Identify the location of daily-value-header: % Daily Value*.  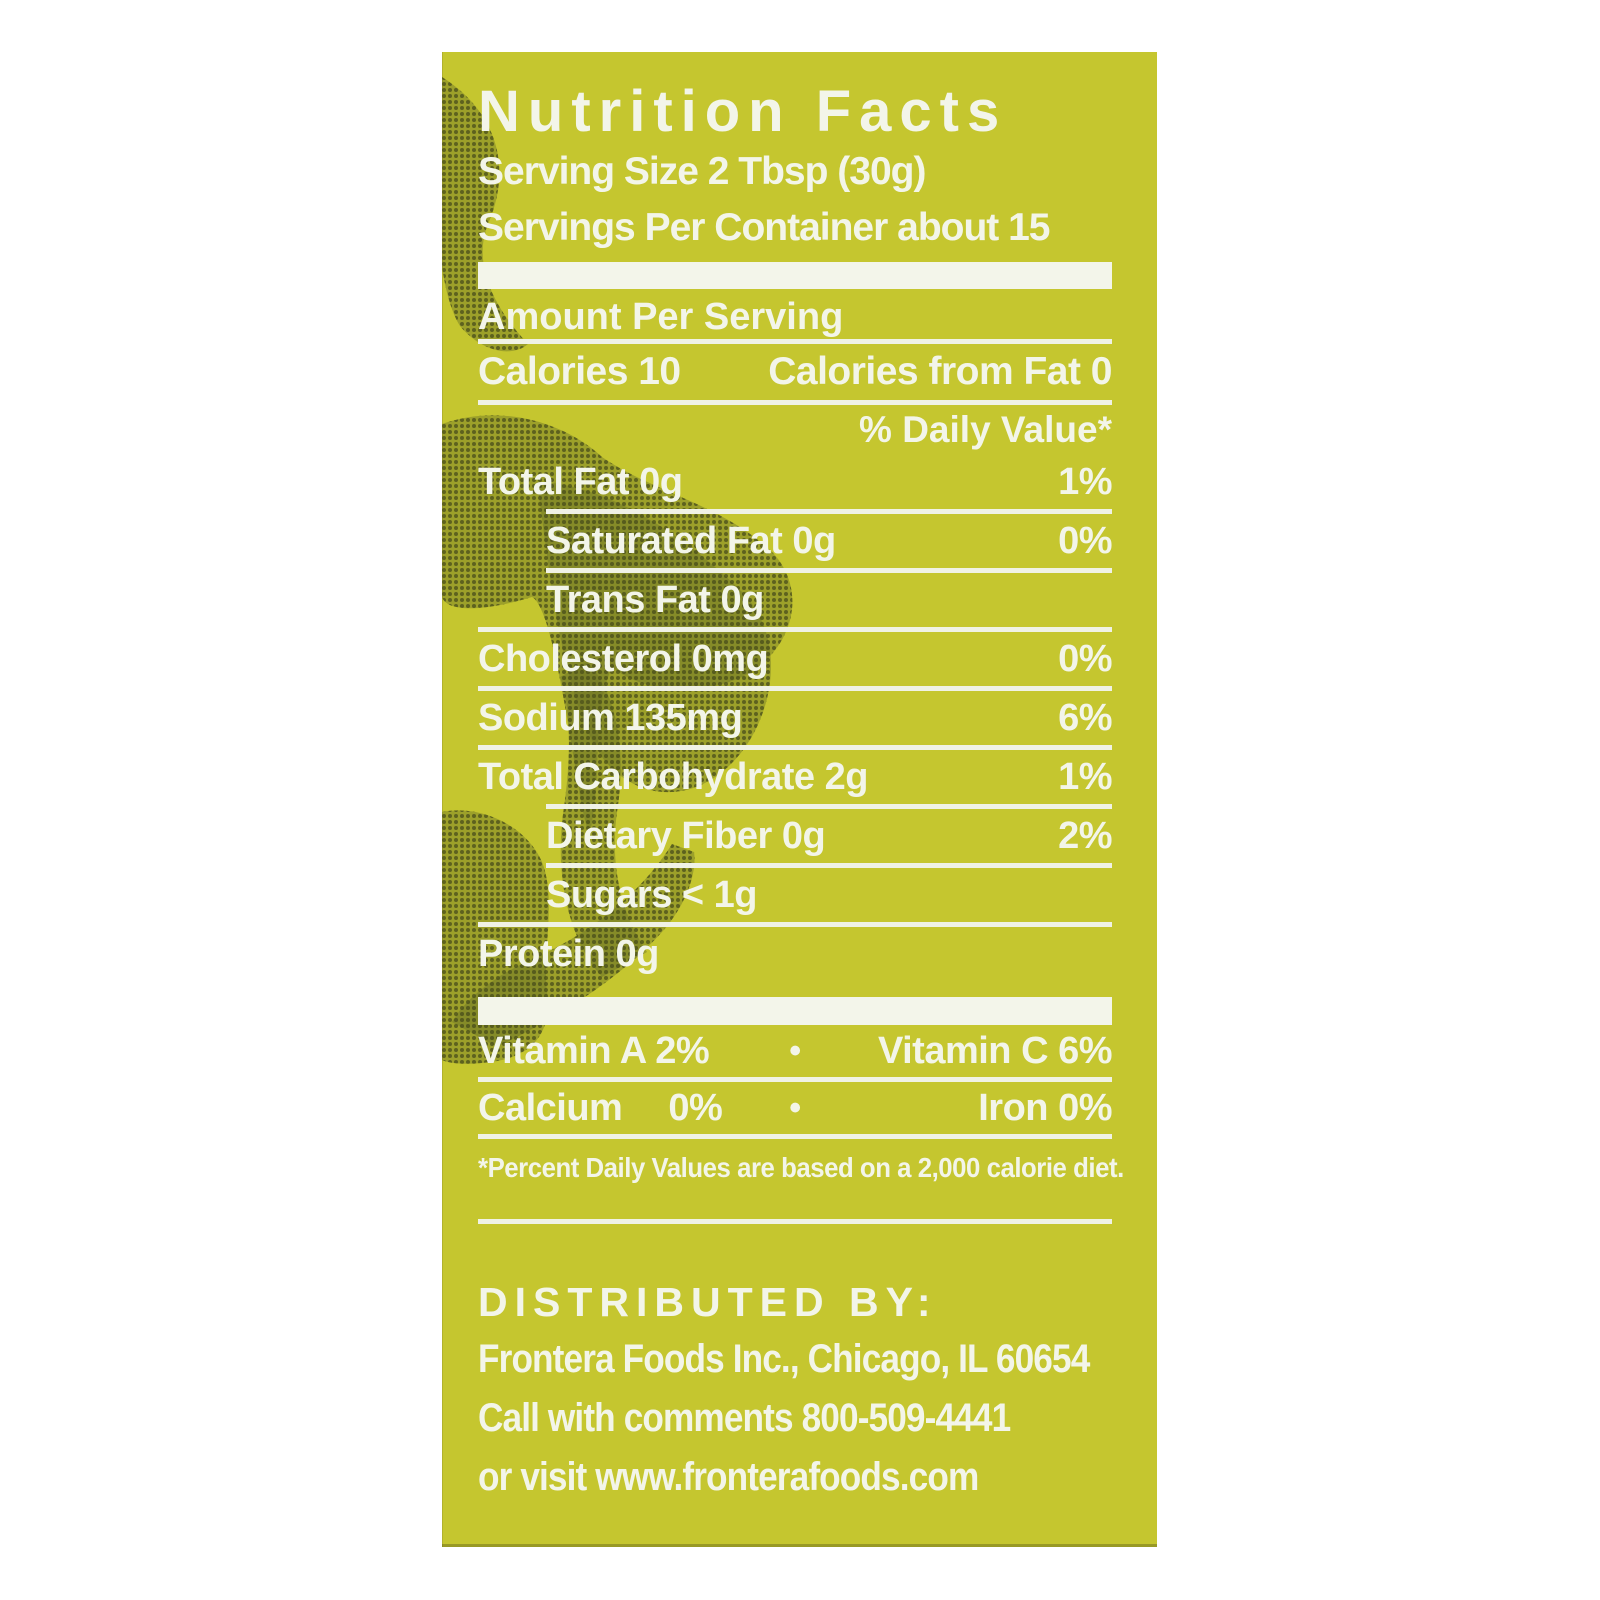
(985, 429).